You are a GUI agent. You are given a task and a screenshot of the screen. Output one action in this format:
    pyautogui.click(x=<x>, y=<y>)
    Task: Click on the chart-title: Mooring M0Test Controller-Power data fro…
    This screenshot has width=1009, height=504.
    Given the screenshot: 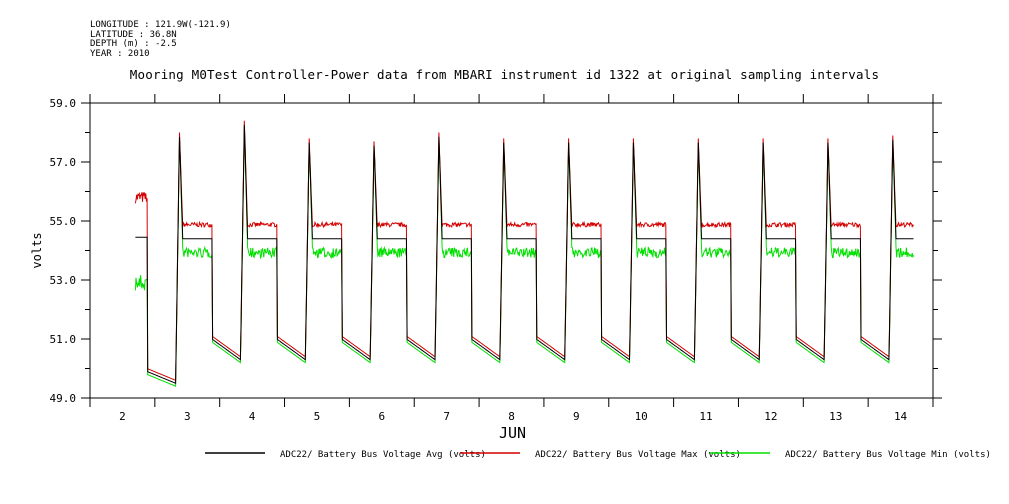 What is the action you would take?
    pyautogui.click(x=504, y=74)
    